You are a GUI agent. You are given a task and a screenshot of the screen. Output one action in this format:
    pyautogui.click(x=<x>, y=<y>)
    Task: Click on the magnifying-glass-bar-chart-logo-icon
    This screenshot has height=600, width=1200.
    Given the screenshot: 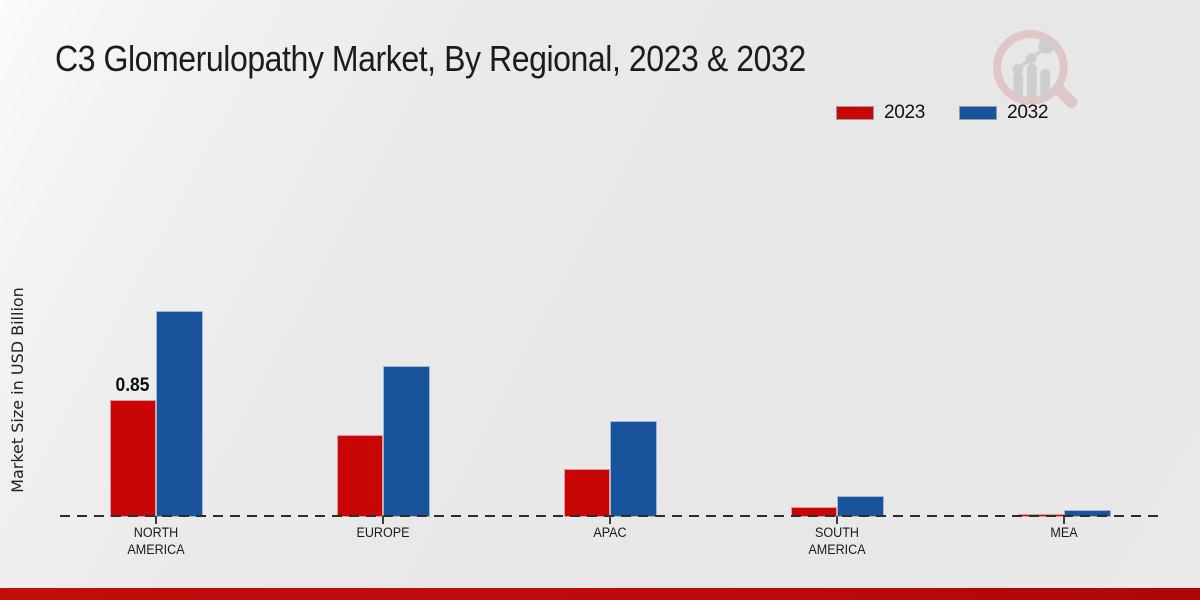 What is the action you would take?
    pyautogui.click(x=1035, y=69)
    